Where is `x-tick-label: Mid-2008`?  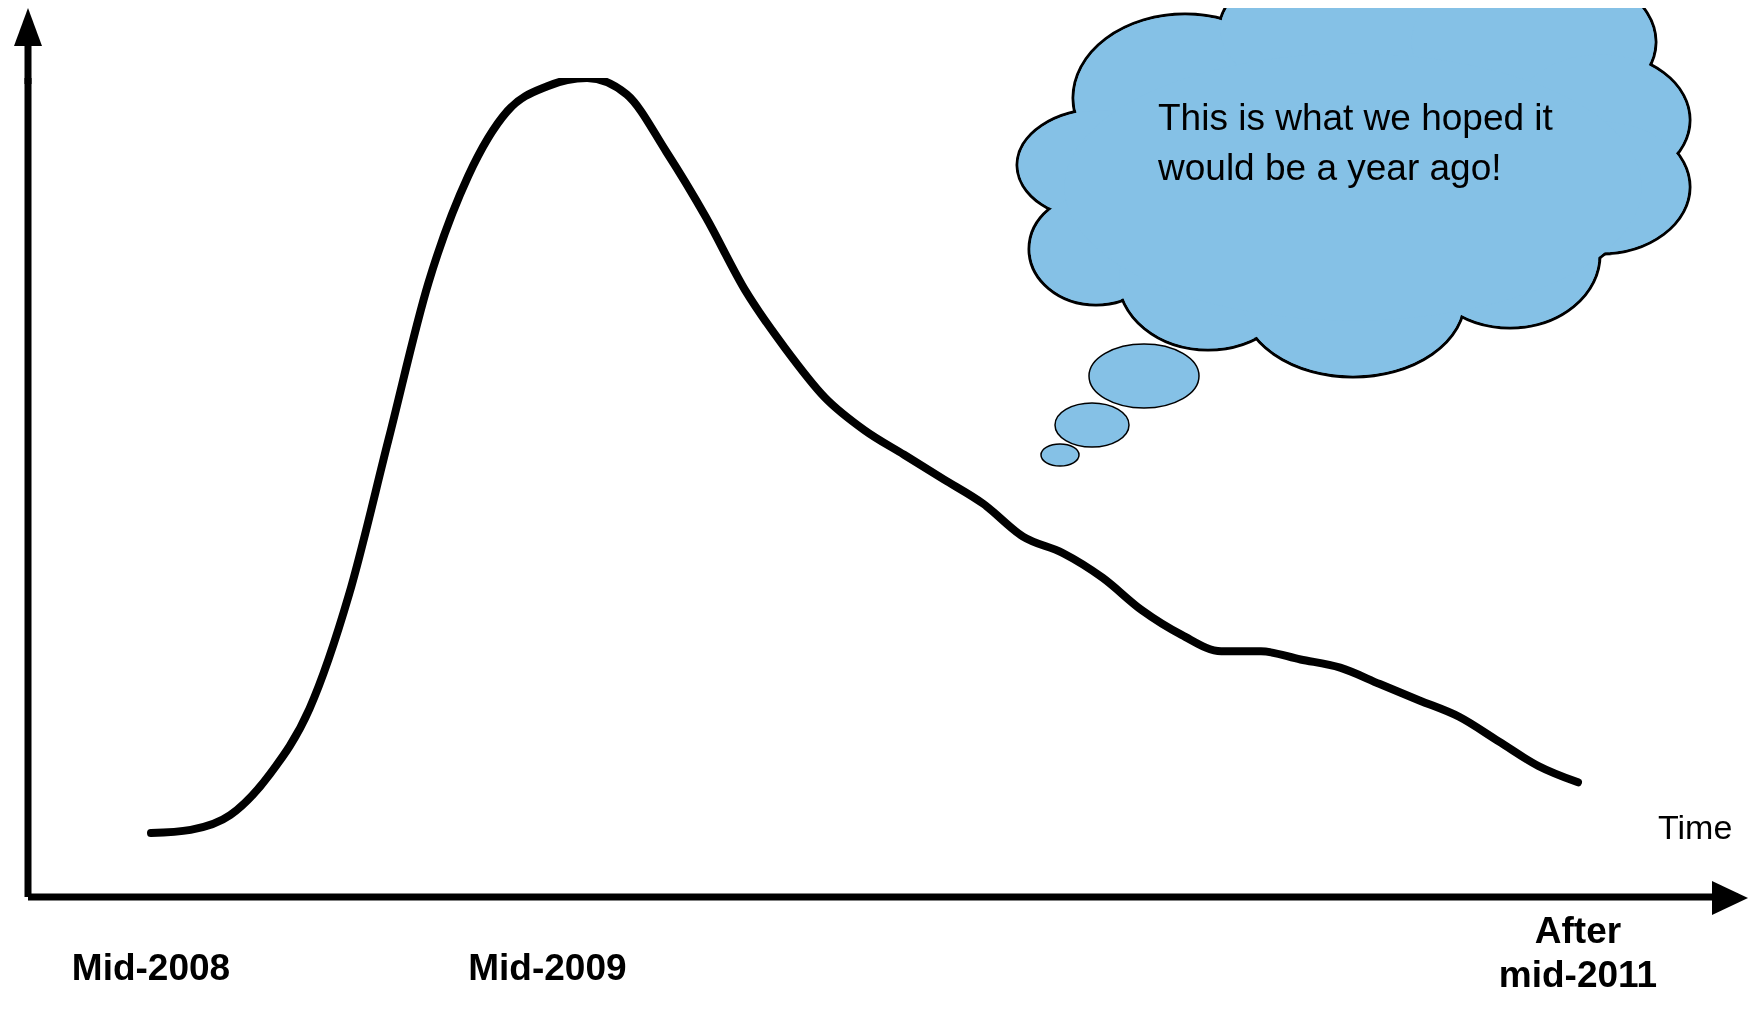 x-tick-label: Mid-2008 is located at coordinates (151, 967).